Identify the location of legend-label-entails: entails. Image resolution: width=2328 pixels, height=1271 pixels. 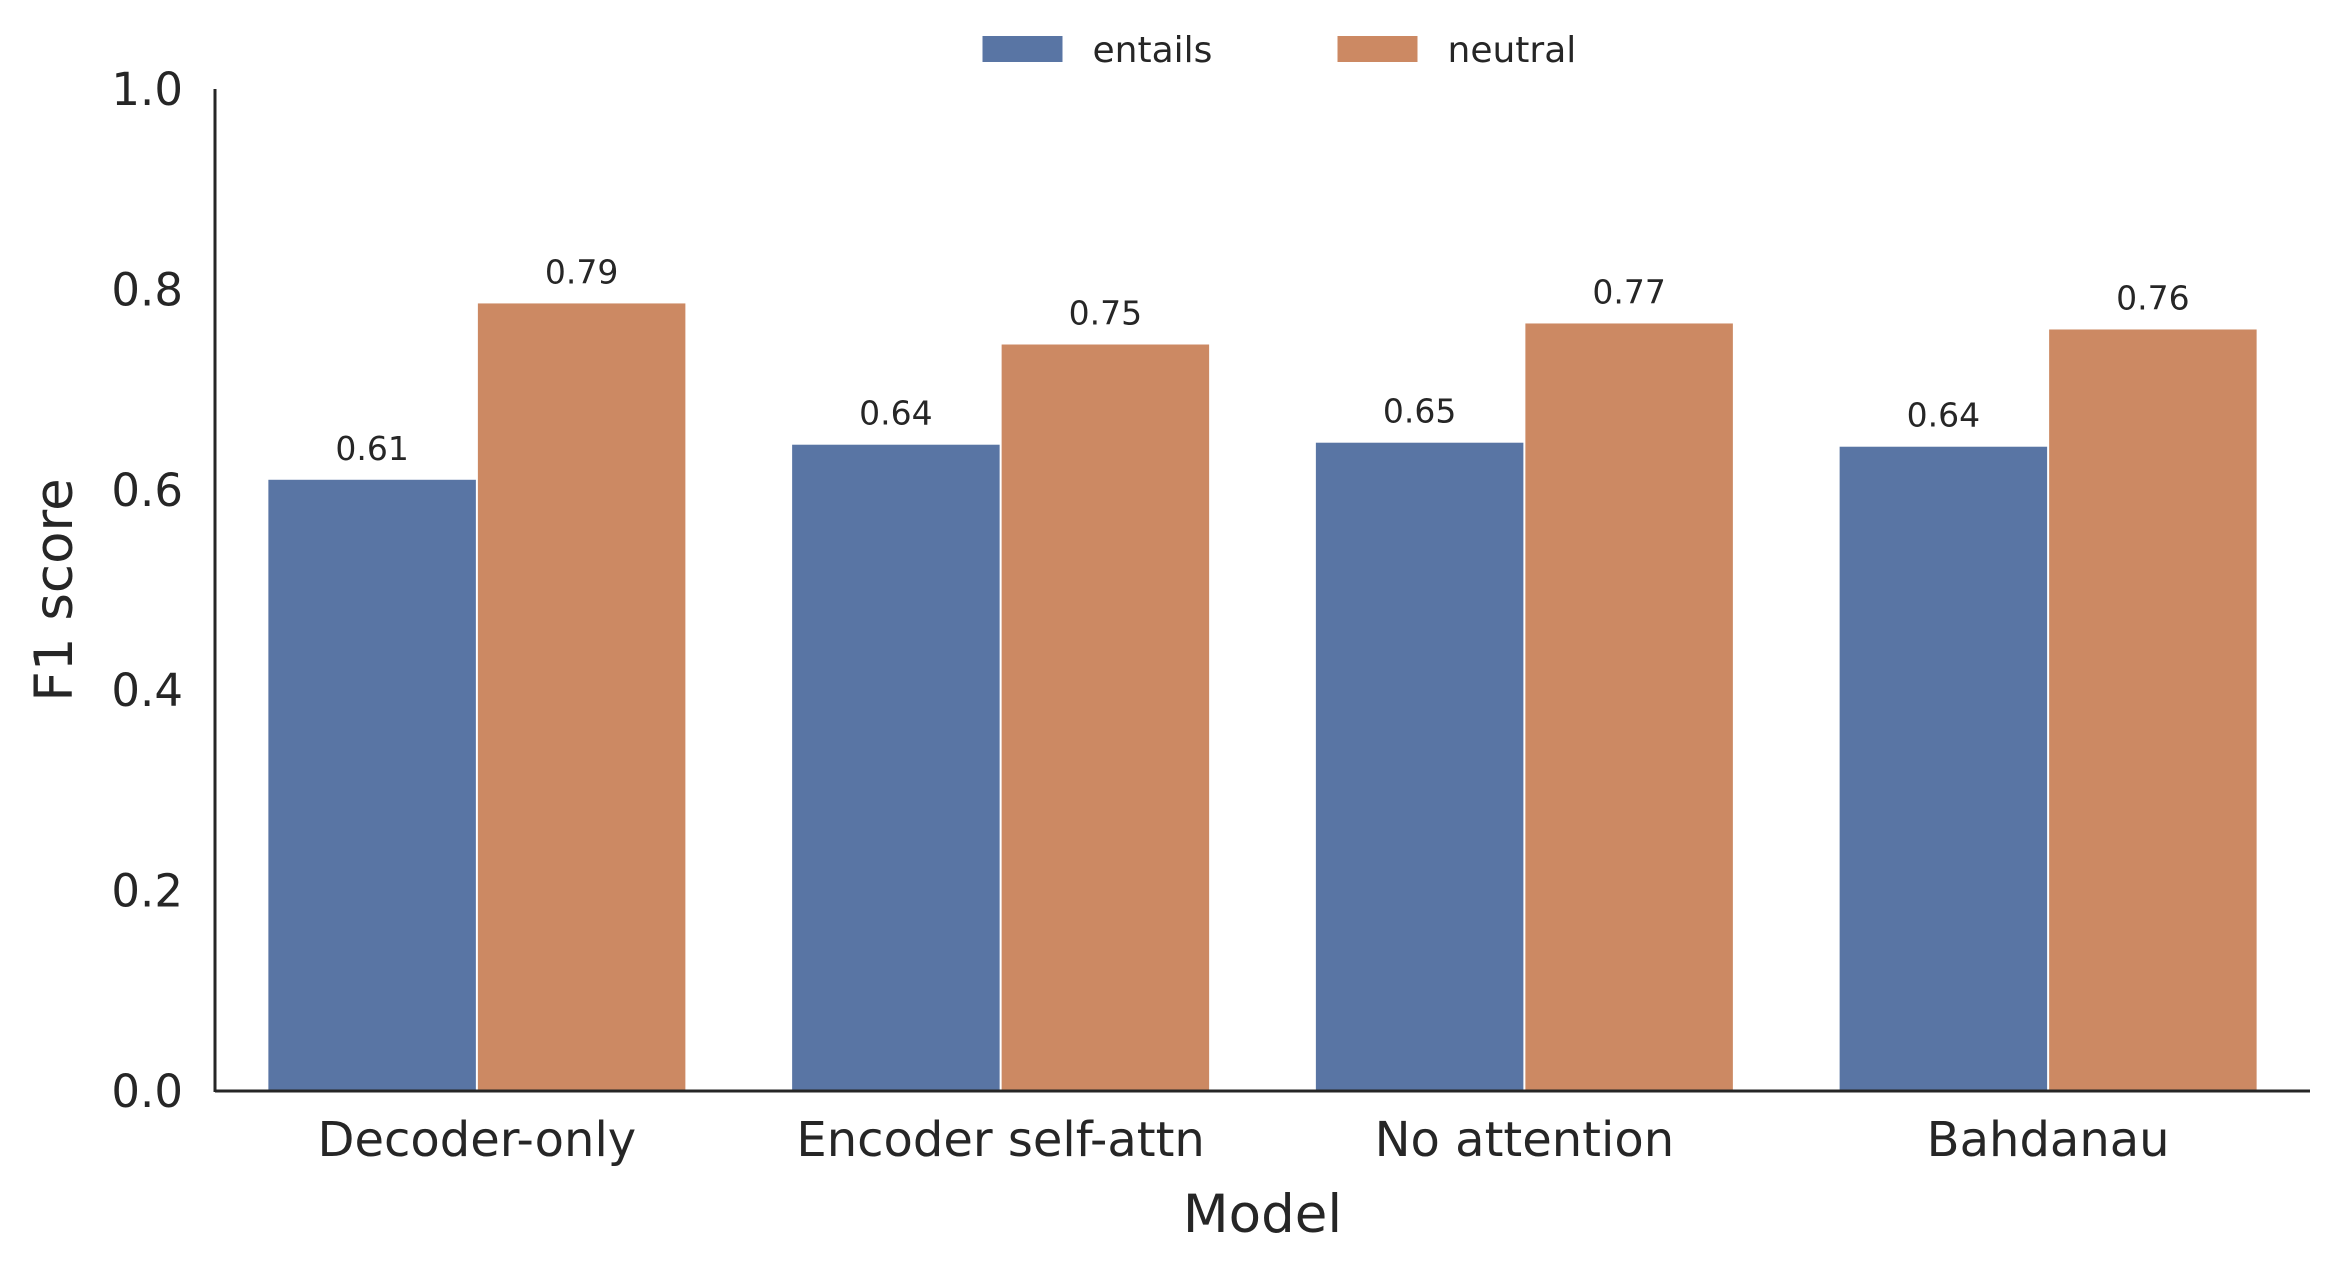
(1153, 50).